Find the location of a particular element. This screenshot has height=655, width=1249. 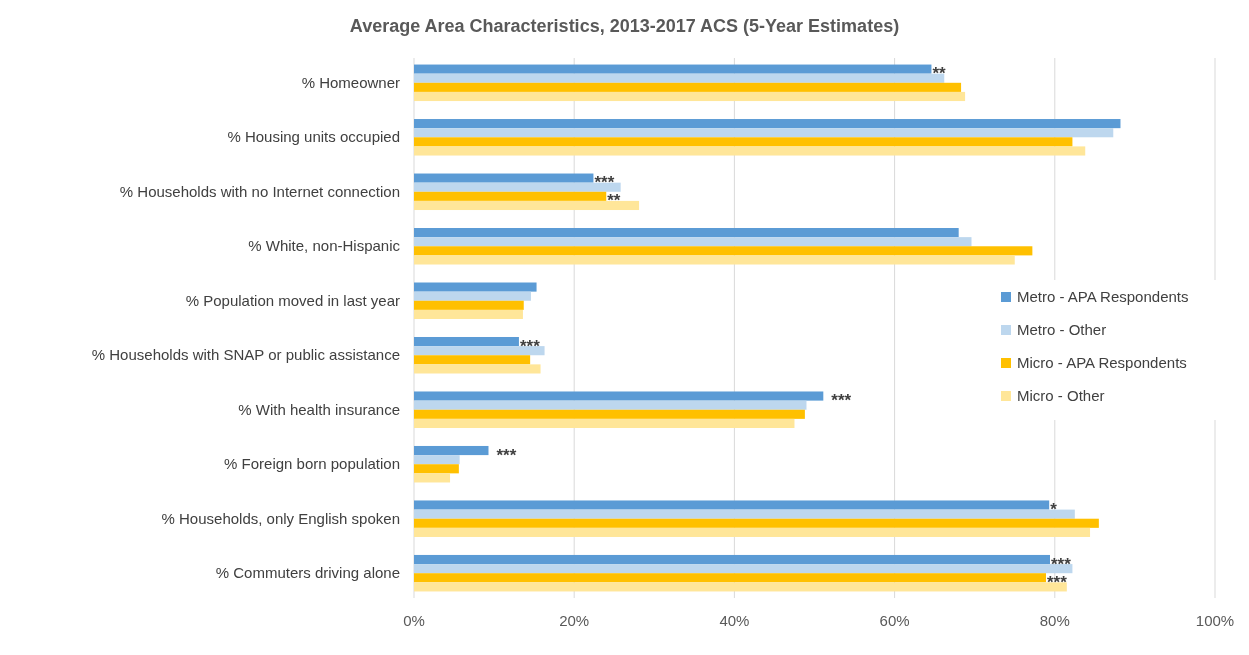

y-tick-label: % Households with SNAP or public assistance is located at coordinates (245, 355).